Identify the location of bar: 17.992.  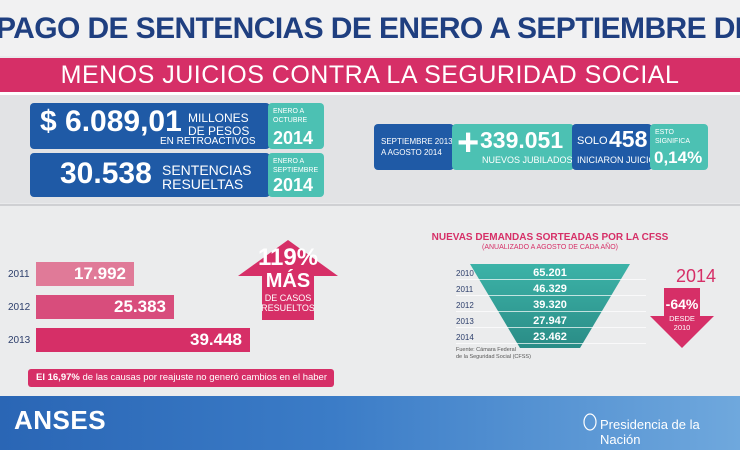
(85, 274).